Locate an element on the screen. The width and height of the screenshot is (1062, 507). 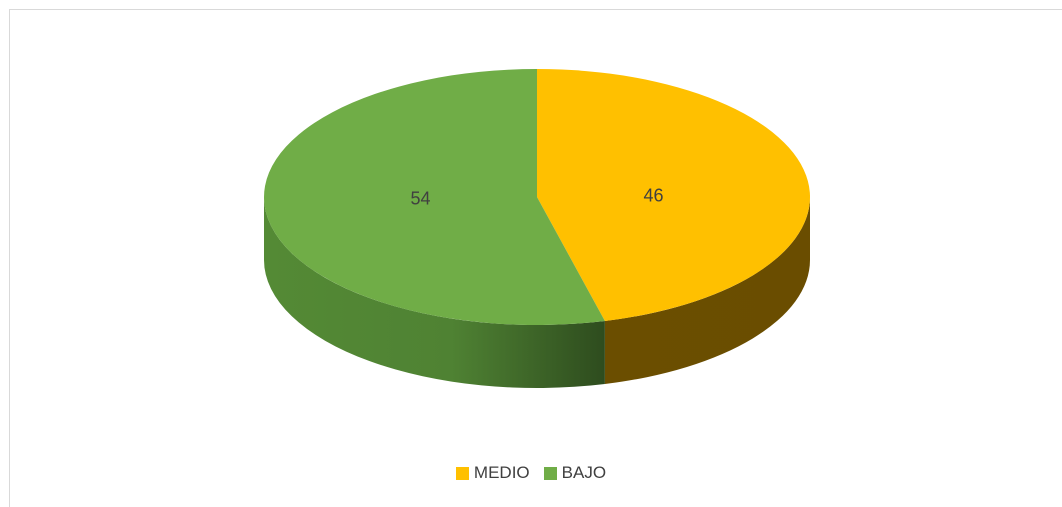
legend-item-bajo: BAJO is located at coordinates (575, 473).